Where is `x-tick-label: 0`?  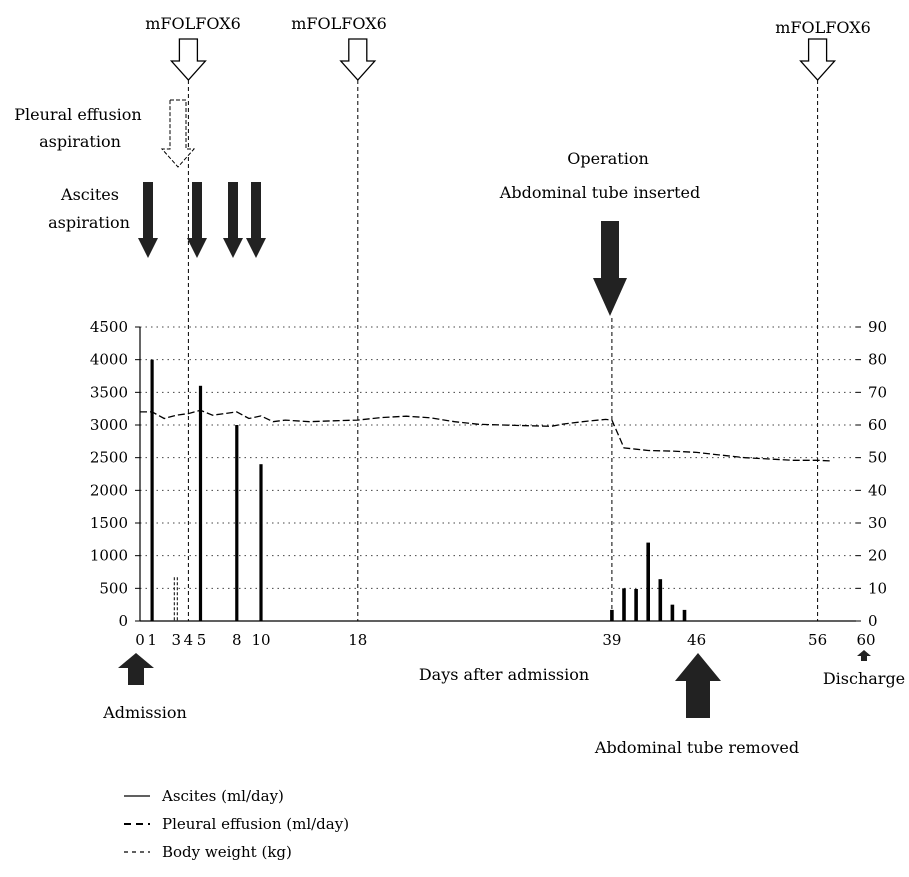
x-tick-label: 0 is located at coordinates (140, 640).